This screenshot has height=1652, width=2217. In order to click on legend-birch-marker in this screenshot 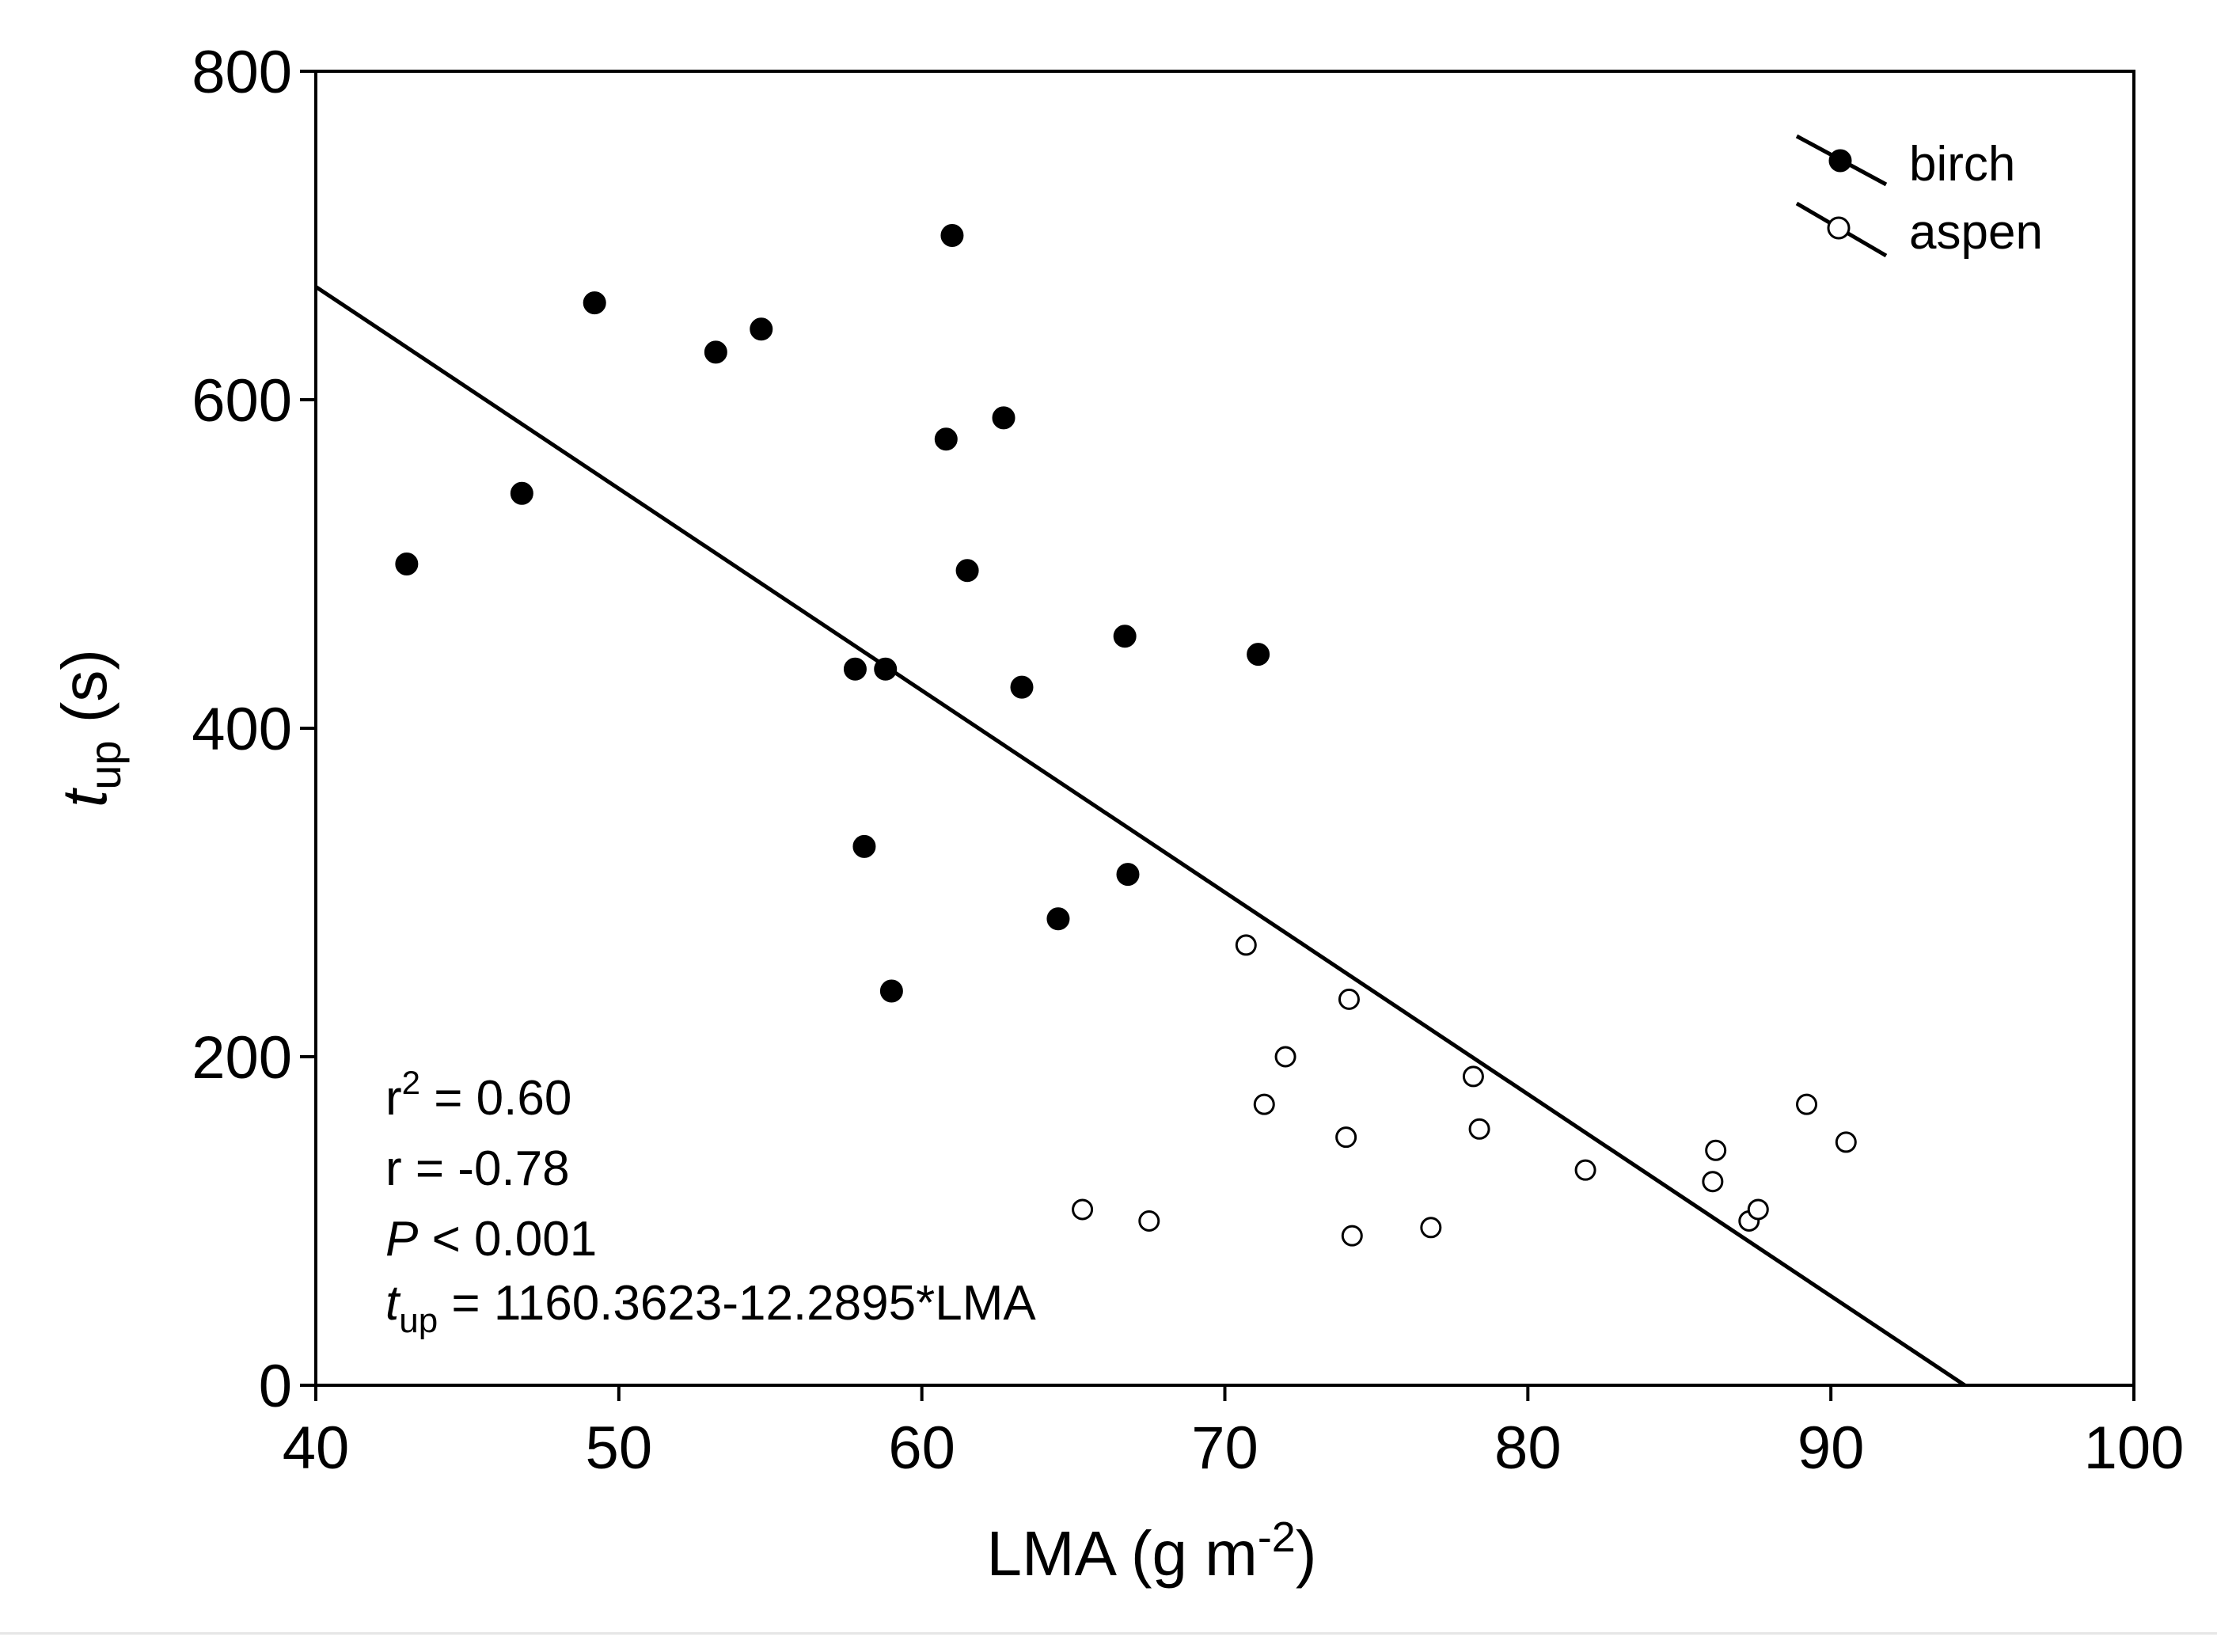, I will do `click(1840, 161)`.